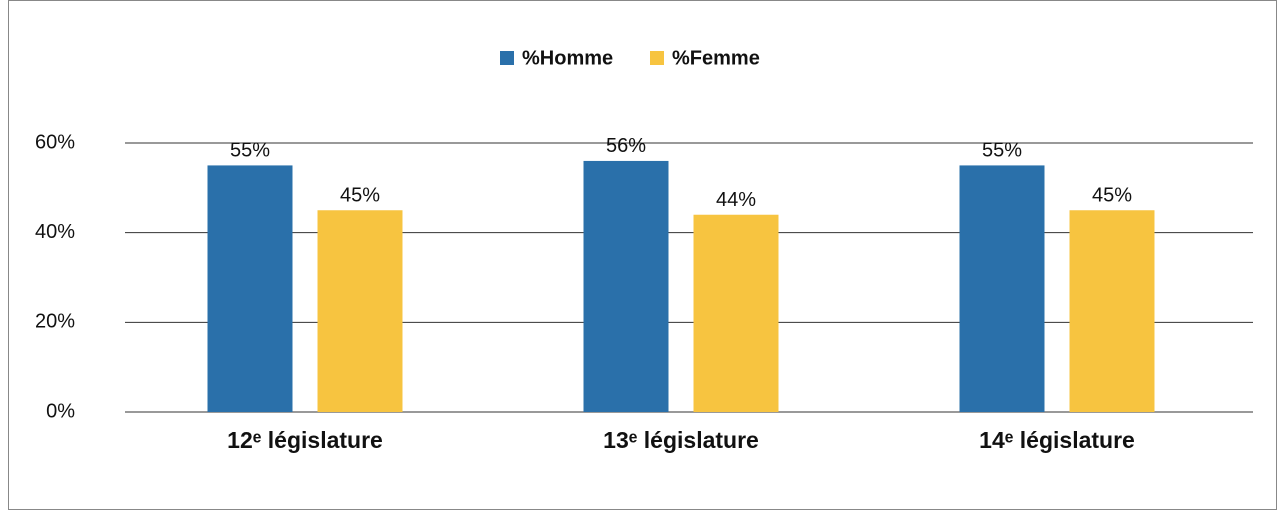 The width and height of the screenshot is (1279, 511). What do you see at coordinates (681, 440) in the screenshot?
I see `x-tick-label: 13ᵉ législature` at bounding box center [681, 440].